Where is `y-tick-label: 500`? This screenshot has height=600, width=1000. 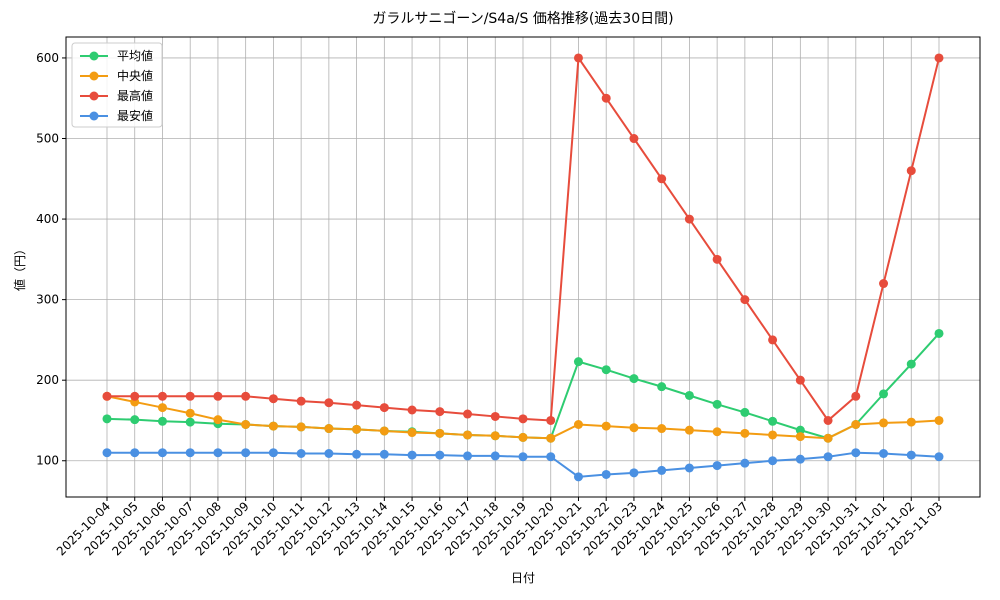
y-tick-label: 500 is located at coordinates (47, 139).